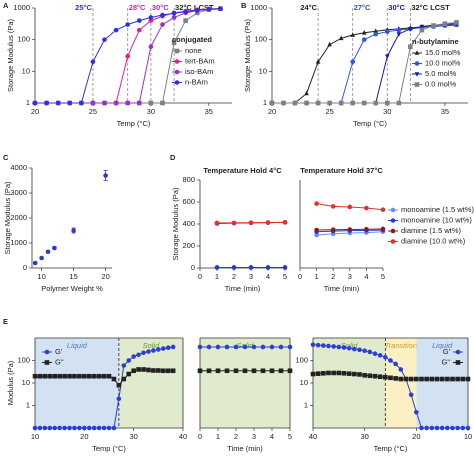 The height and width of the screenshot is (462, 474). Describe the element at coordinates (396, 7) in the screenshot. I see `reference-label: 30°C` at that location.